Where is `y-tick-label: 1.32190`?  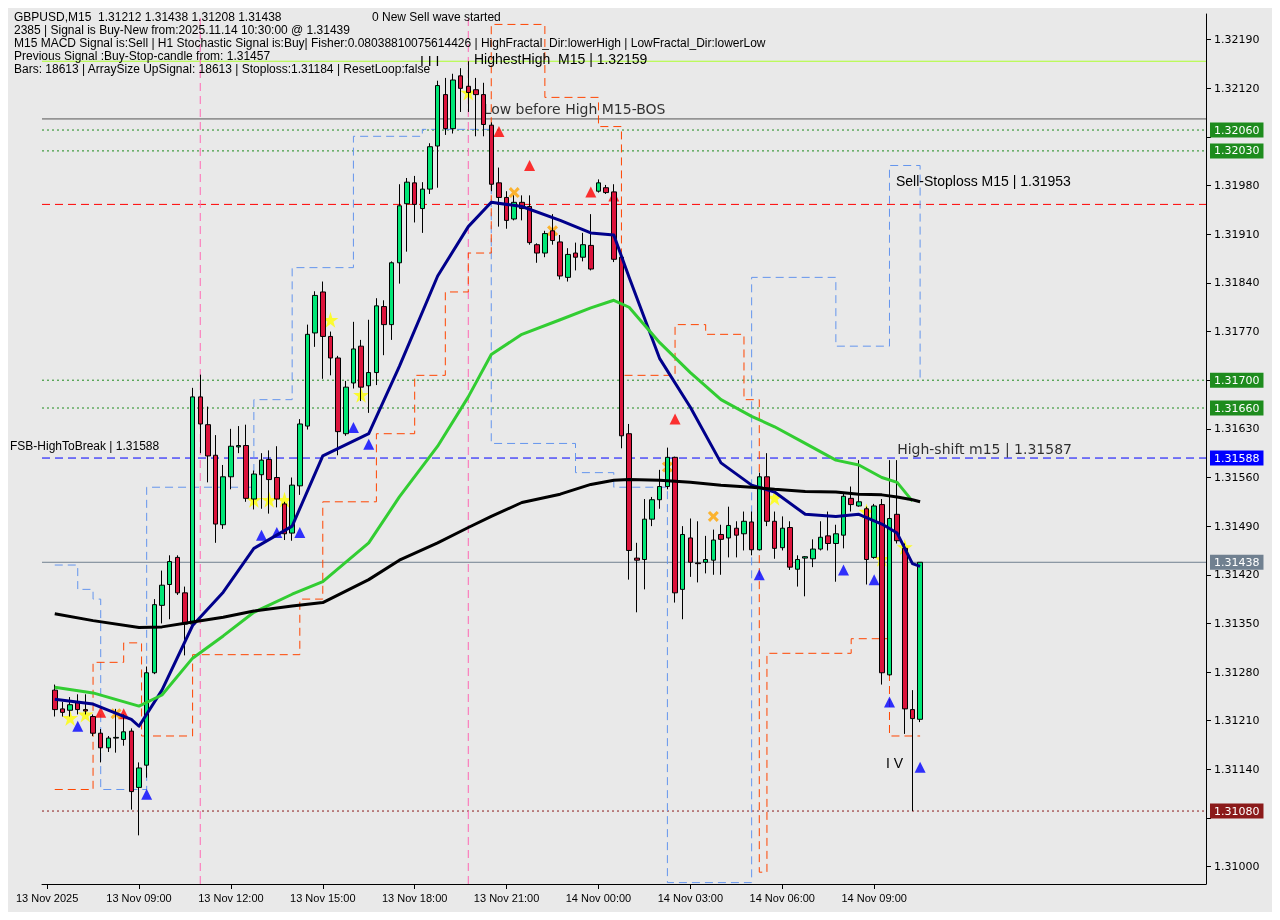 y-tick-label: 1.32190 is located at coordinates (1237, 40).